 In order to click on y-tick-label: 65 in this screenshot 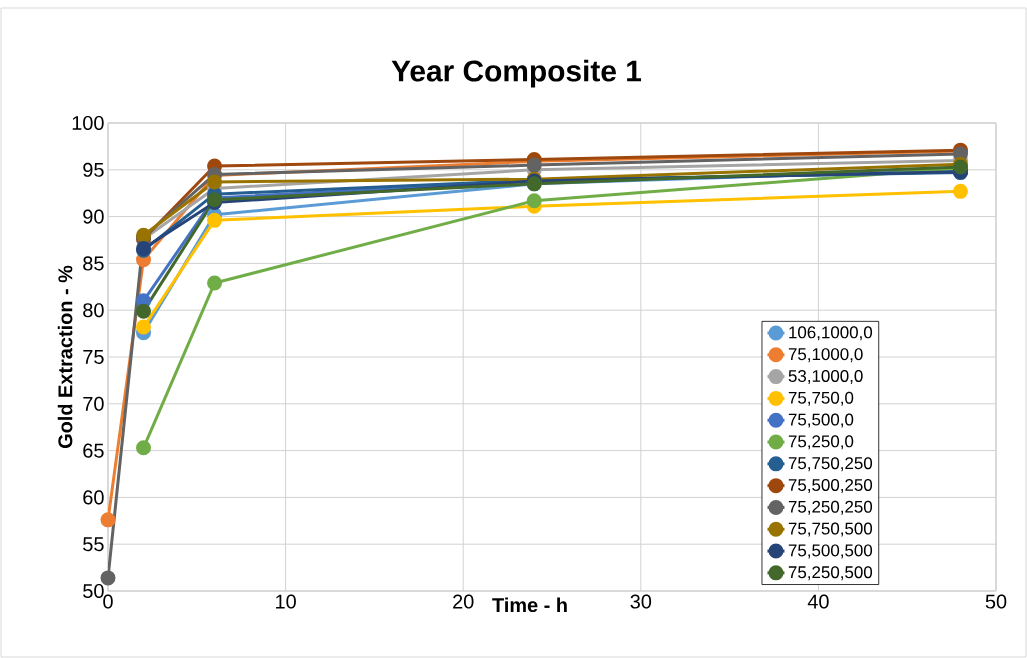, I will do `click(93, 450)`.